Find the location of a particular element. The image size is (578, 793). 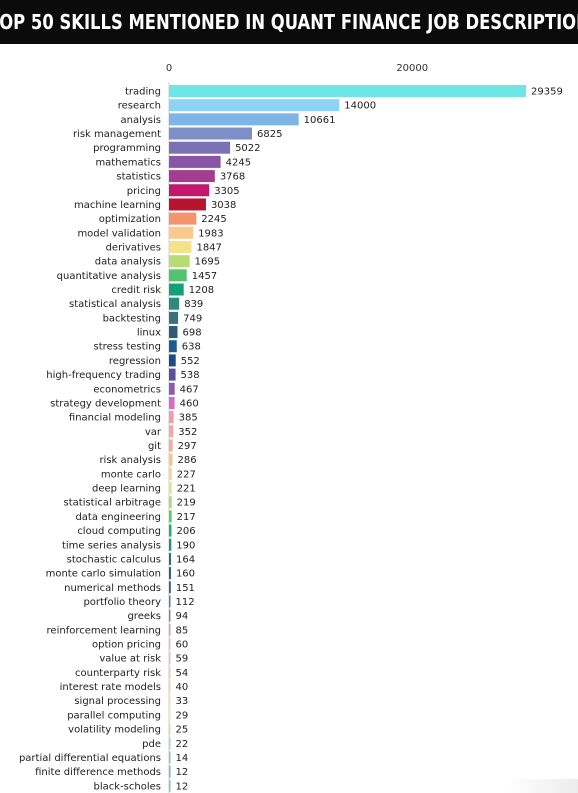

category-label: risk analysis is located at coordinates (130, 460).